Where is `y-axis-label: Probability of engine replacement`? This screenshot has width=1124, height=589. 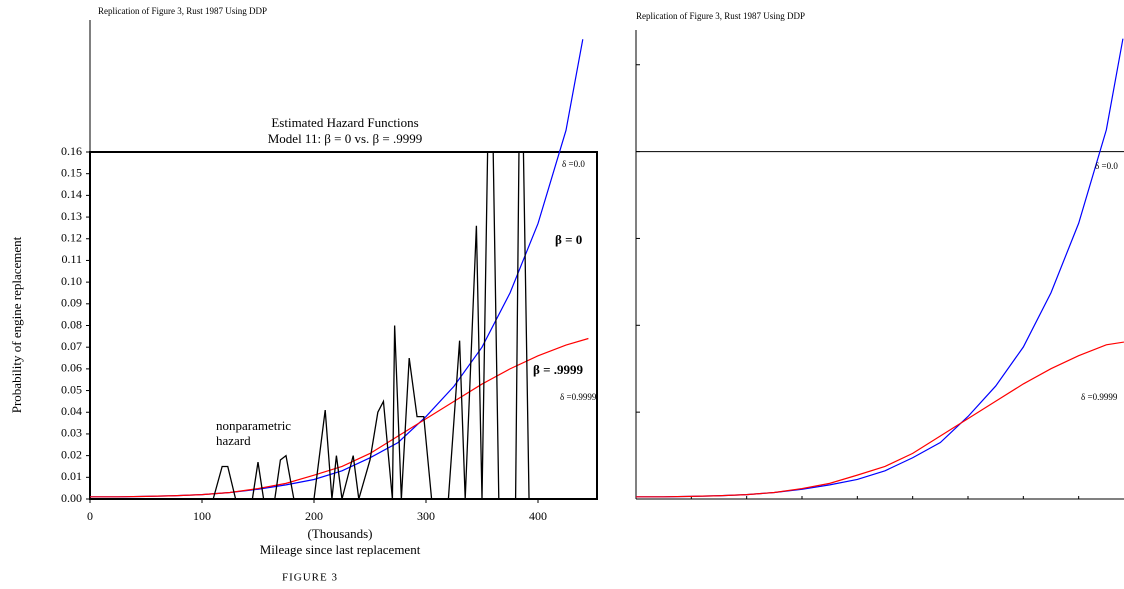
y-axis-label: Probability of engine replacement is located at coordinates (16, 324).